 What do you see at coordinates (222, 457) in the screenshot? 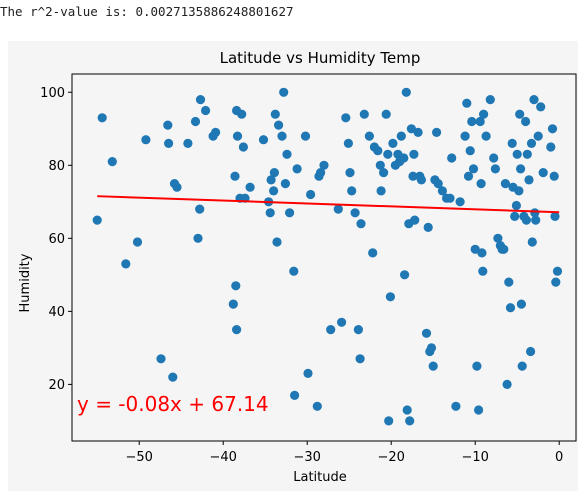
I see `x-tick-label: −40` at bounding box center [222, 457].